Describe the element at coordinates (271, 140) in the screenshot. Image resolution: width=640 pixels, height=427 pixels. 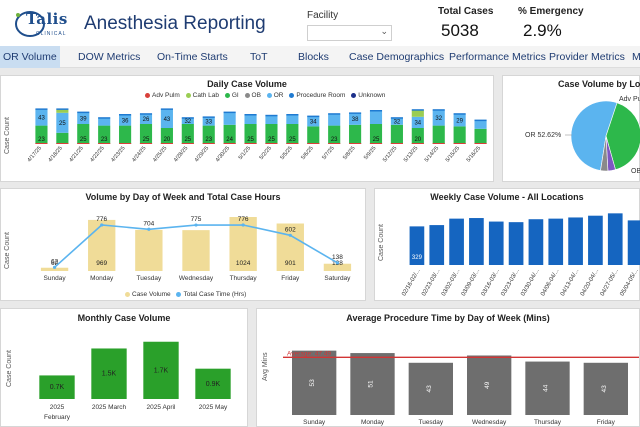
I see `daily-label-gi: 25` at that location.